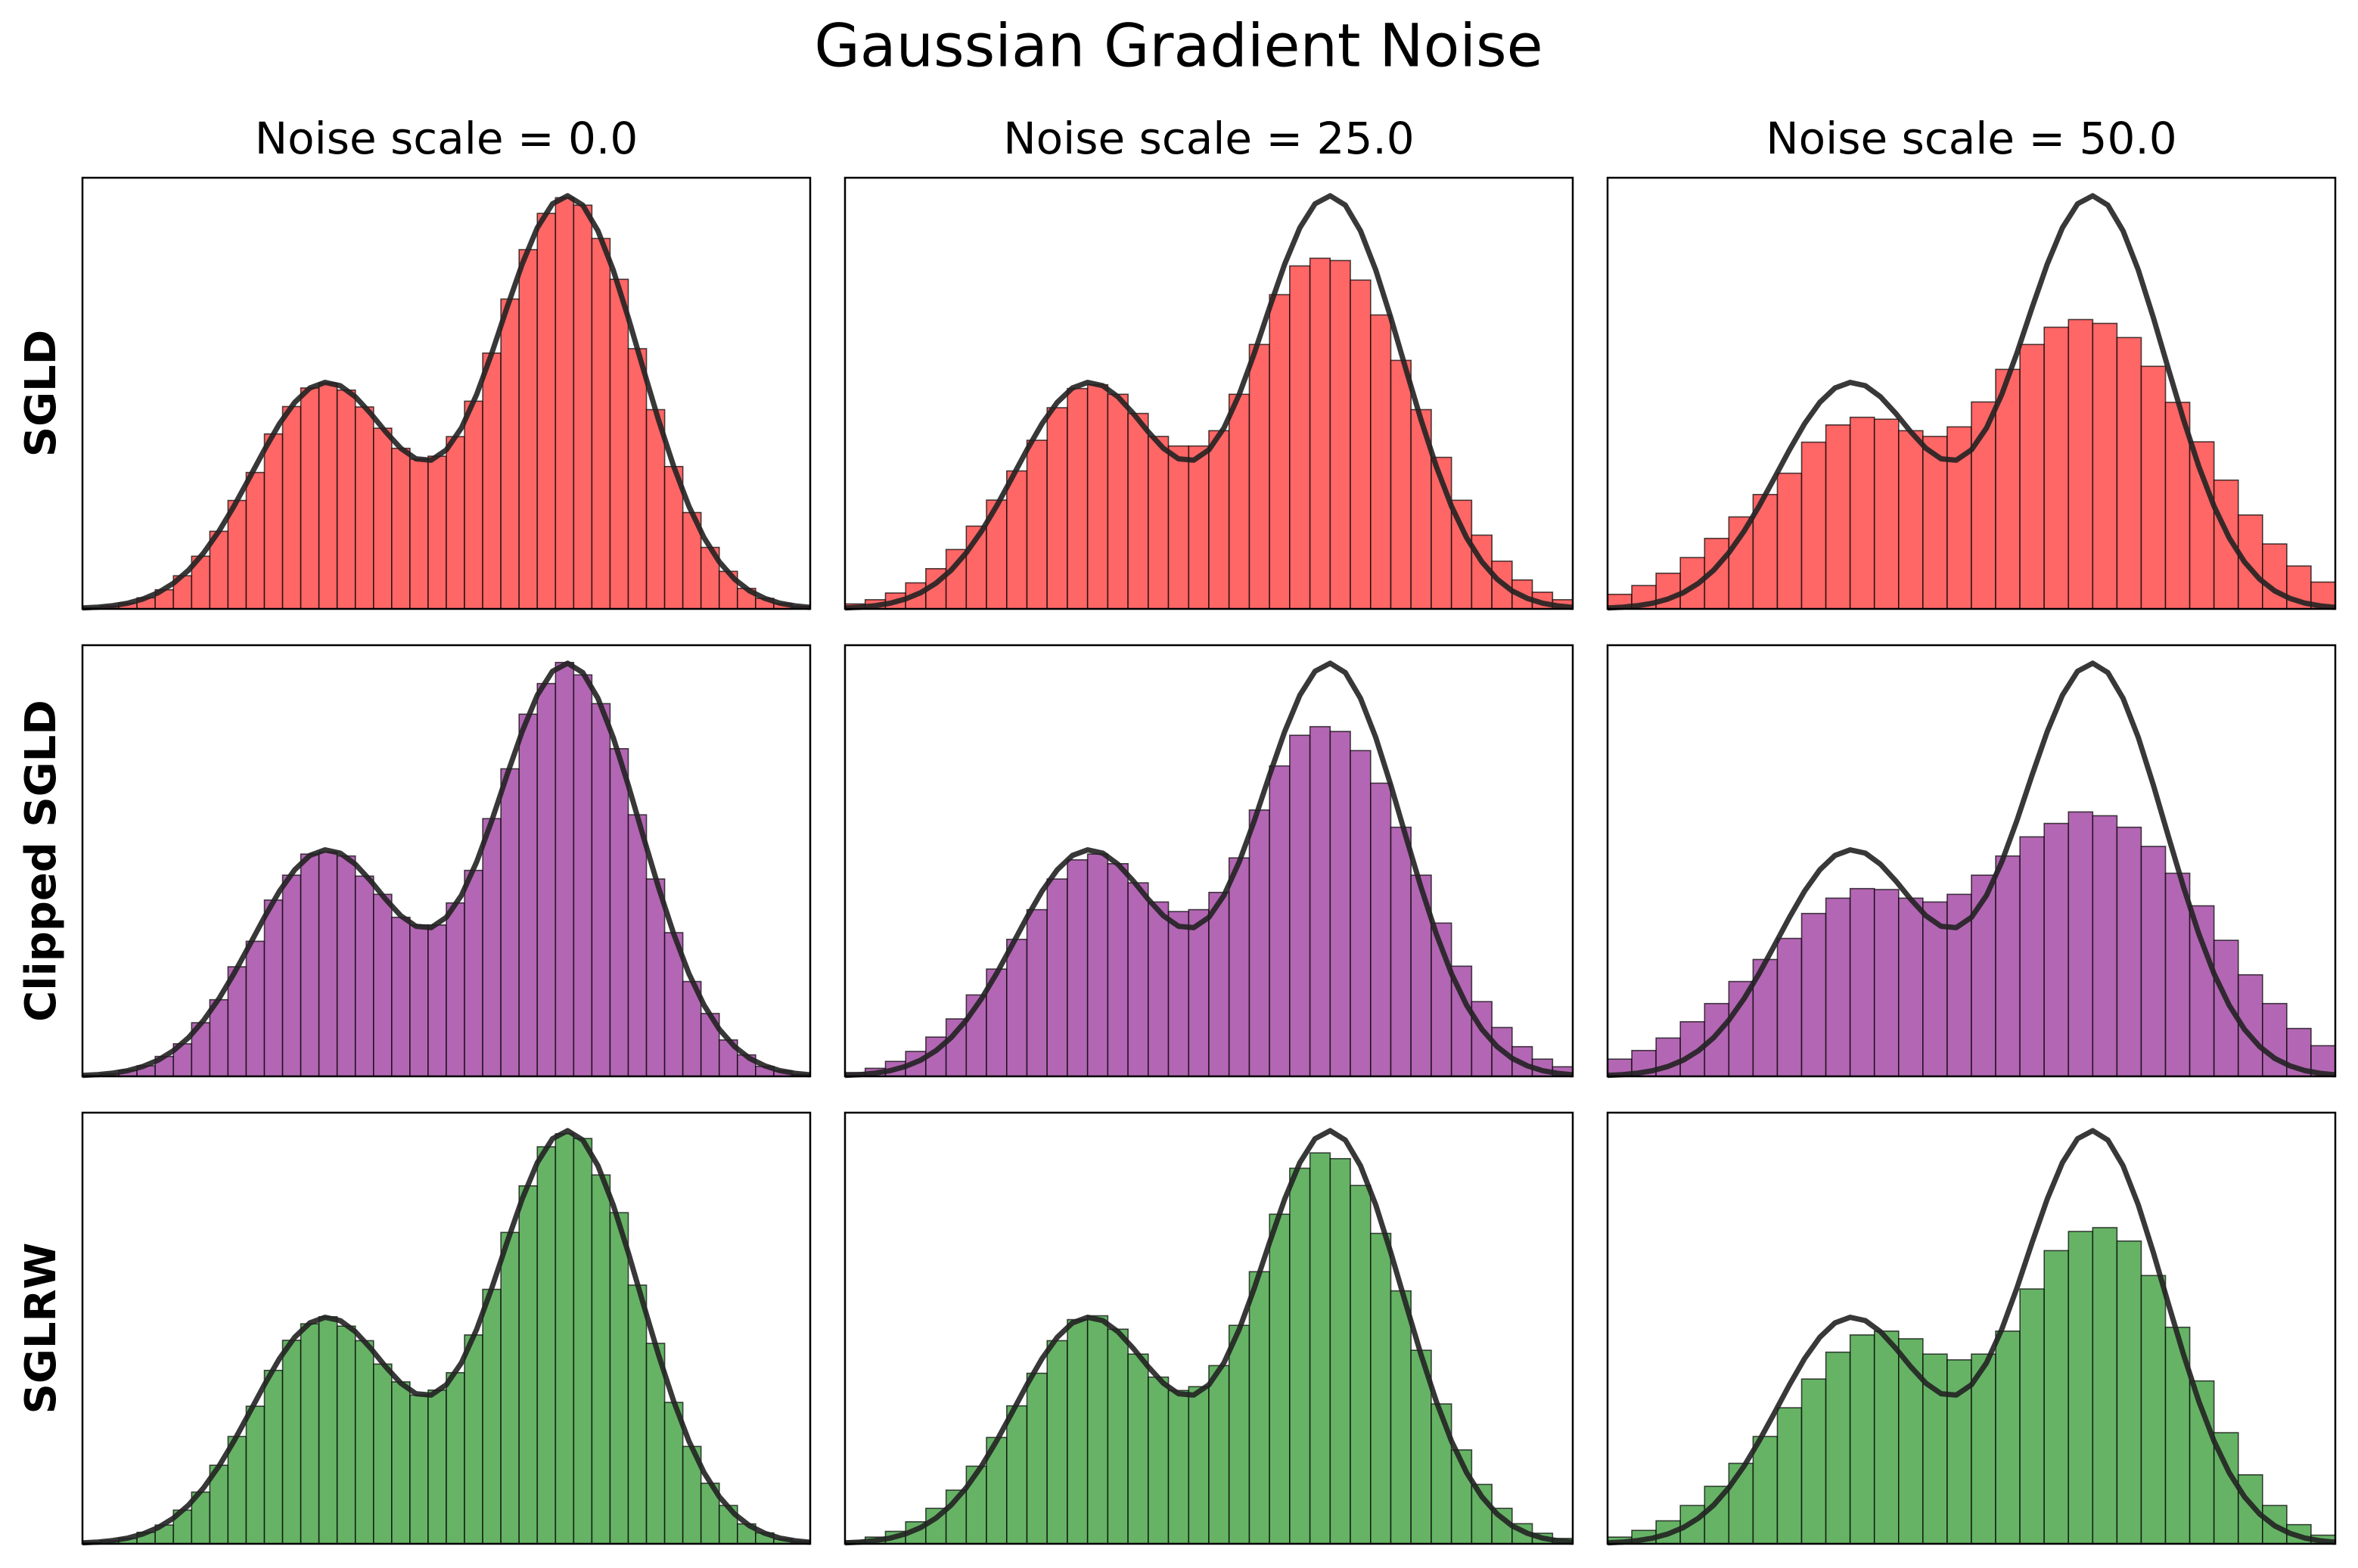 Image resolution: width=2358 pixels, height=1568 pixels. I want to click on column-title: Noise scale = 50.0, so click(1971, 138).